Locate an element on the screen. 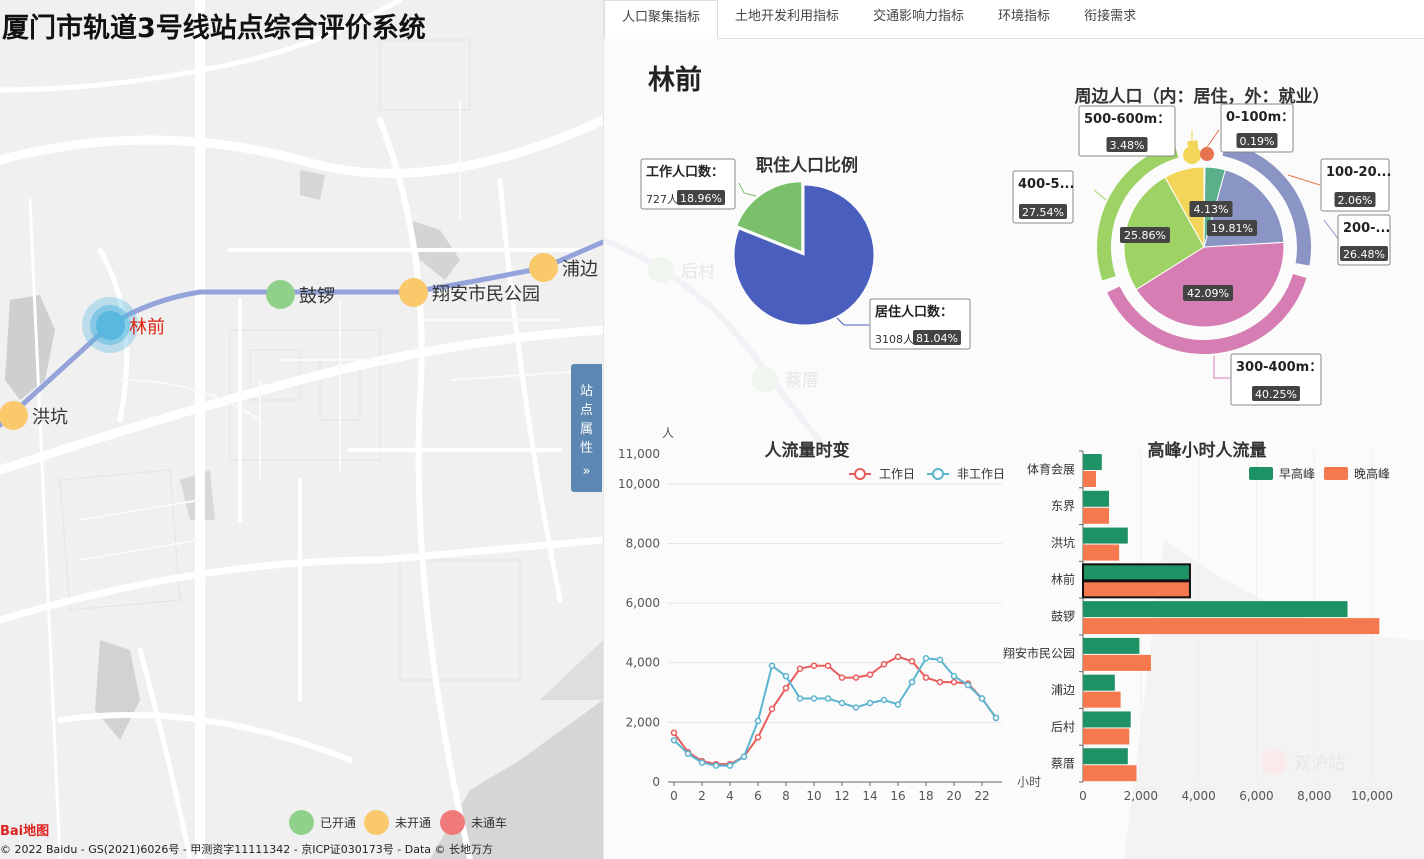 This screenshot has height=859, width=1424. chart-title-hourly-flow: 人流量时变 is located at coordinates (807, 450).